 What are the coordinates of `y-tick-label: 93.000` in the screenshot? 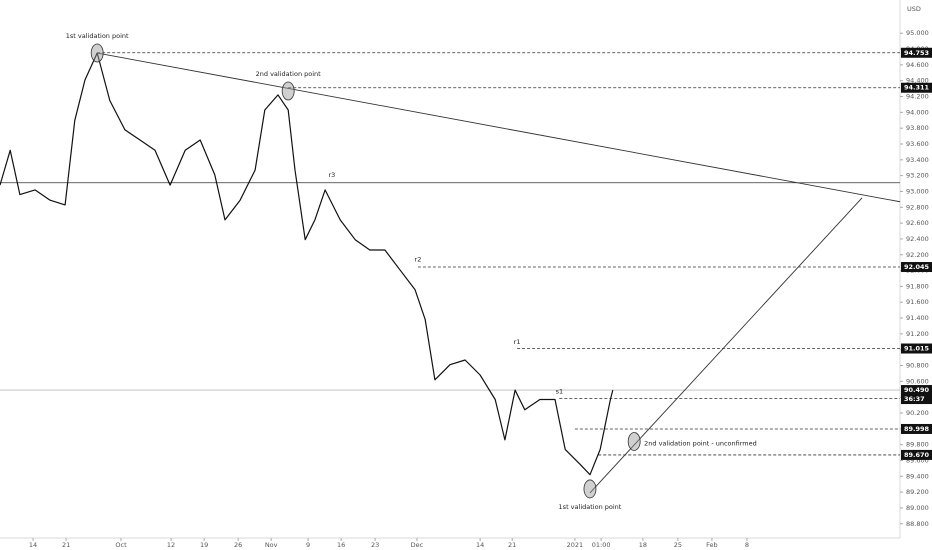 It's located at (917, 191).